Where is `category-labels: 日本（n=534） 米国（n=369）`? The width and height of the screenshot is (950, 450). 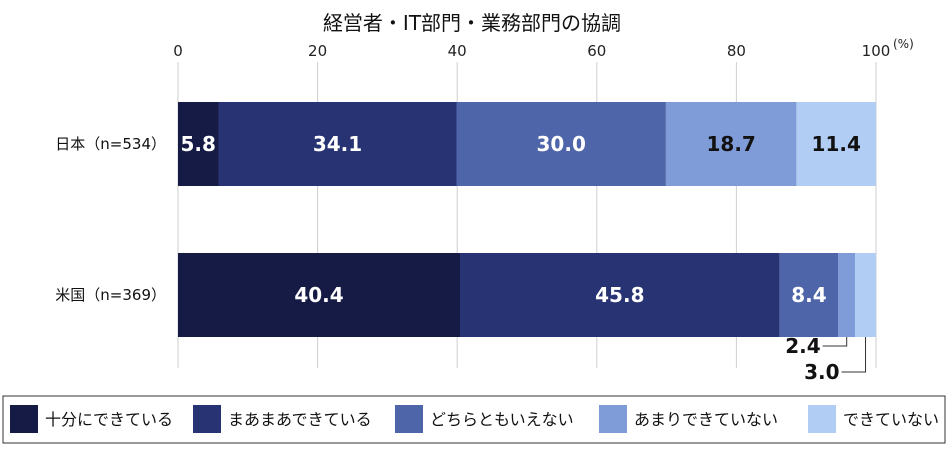 category-labels: 日本（n=534） 米国（n=369） is located at coordinates (110, 219).